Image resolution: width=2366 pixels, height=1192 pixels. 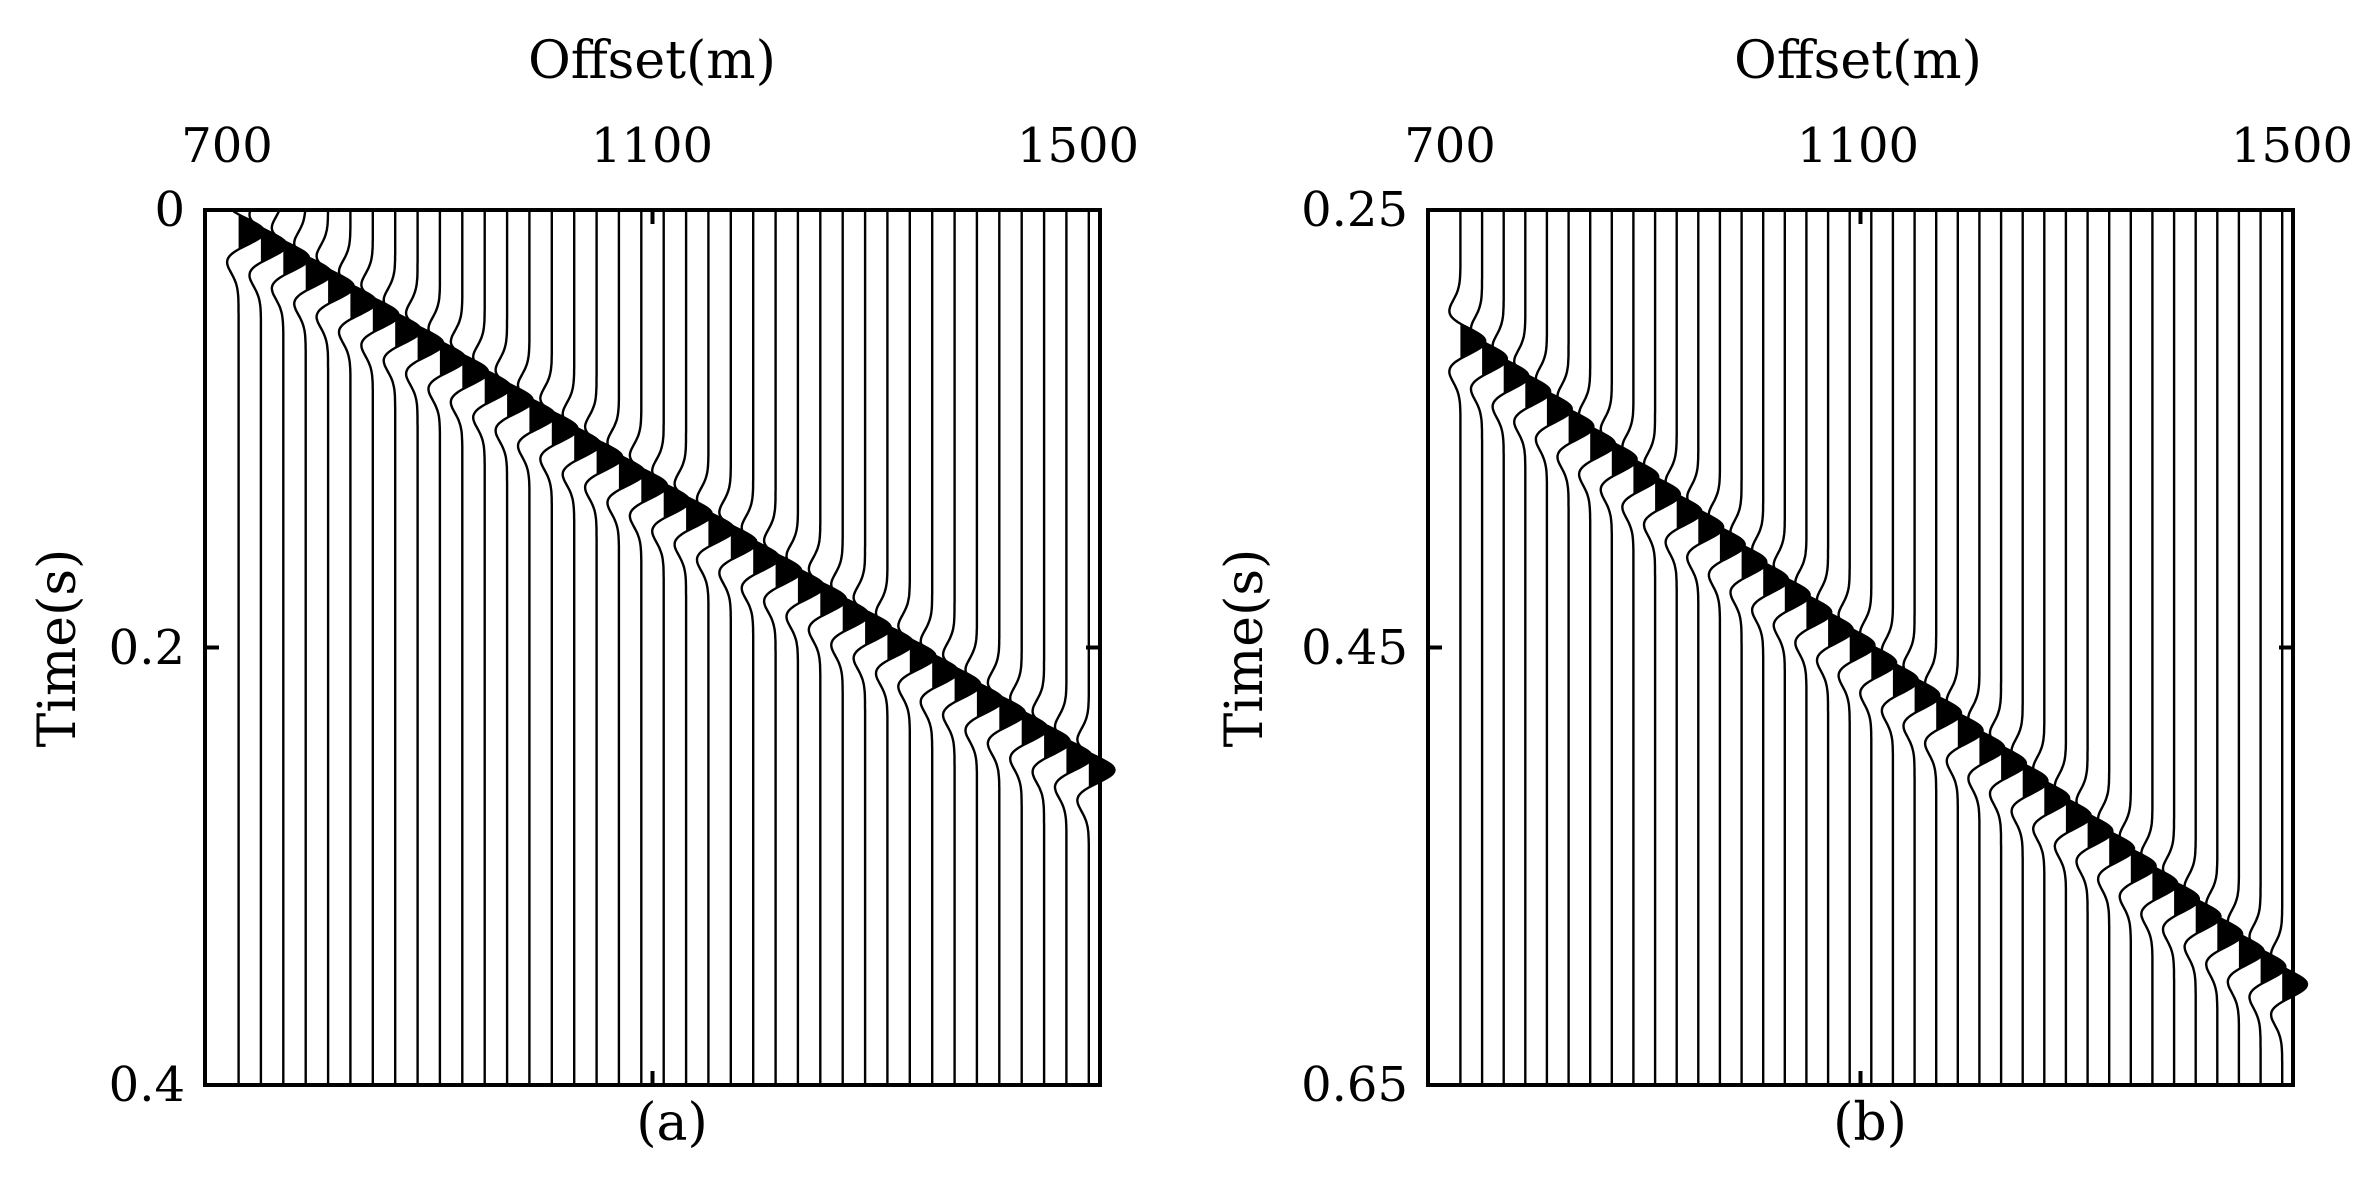 What do you see at coordinates (1078, 146) in the screenshot?
I see `panel-a-x-tick-label-1500: 1500` at bounding box center [1078, 146].